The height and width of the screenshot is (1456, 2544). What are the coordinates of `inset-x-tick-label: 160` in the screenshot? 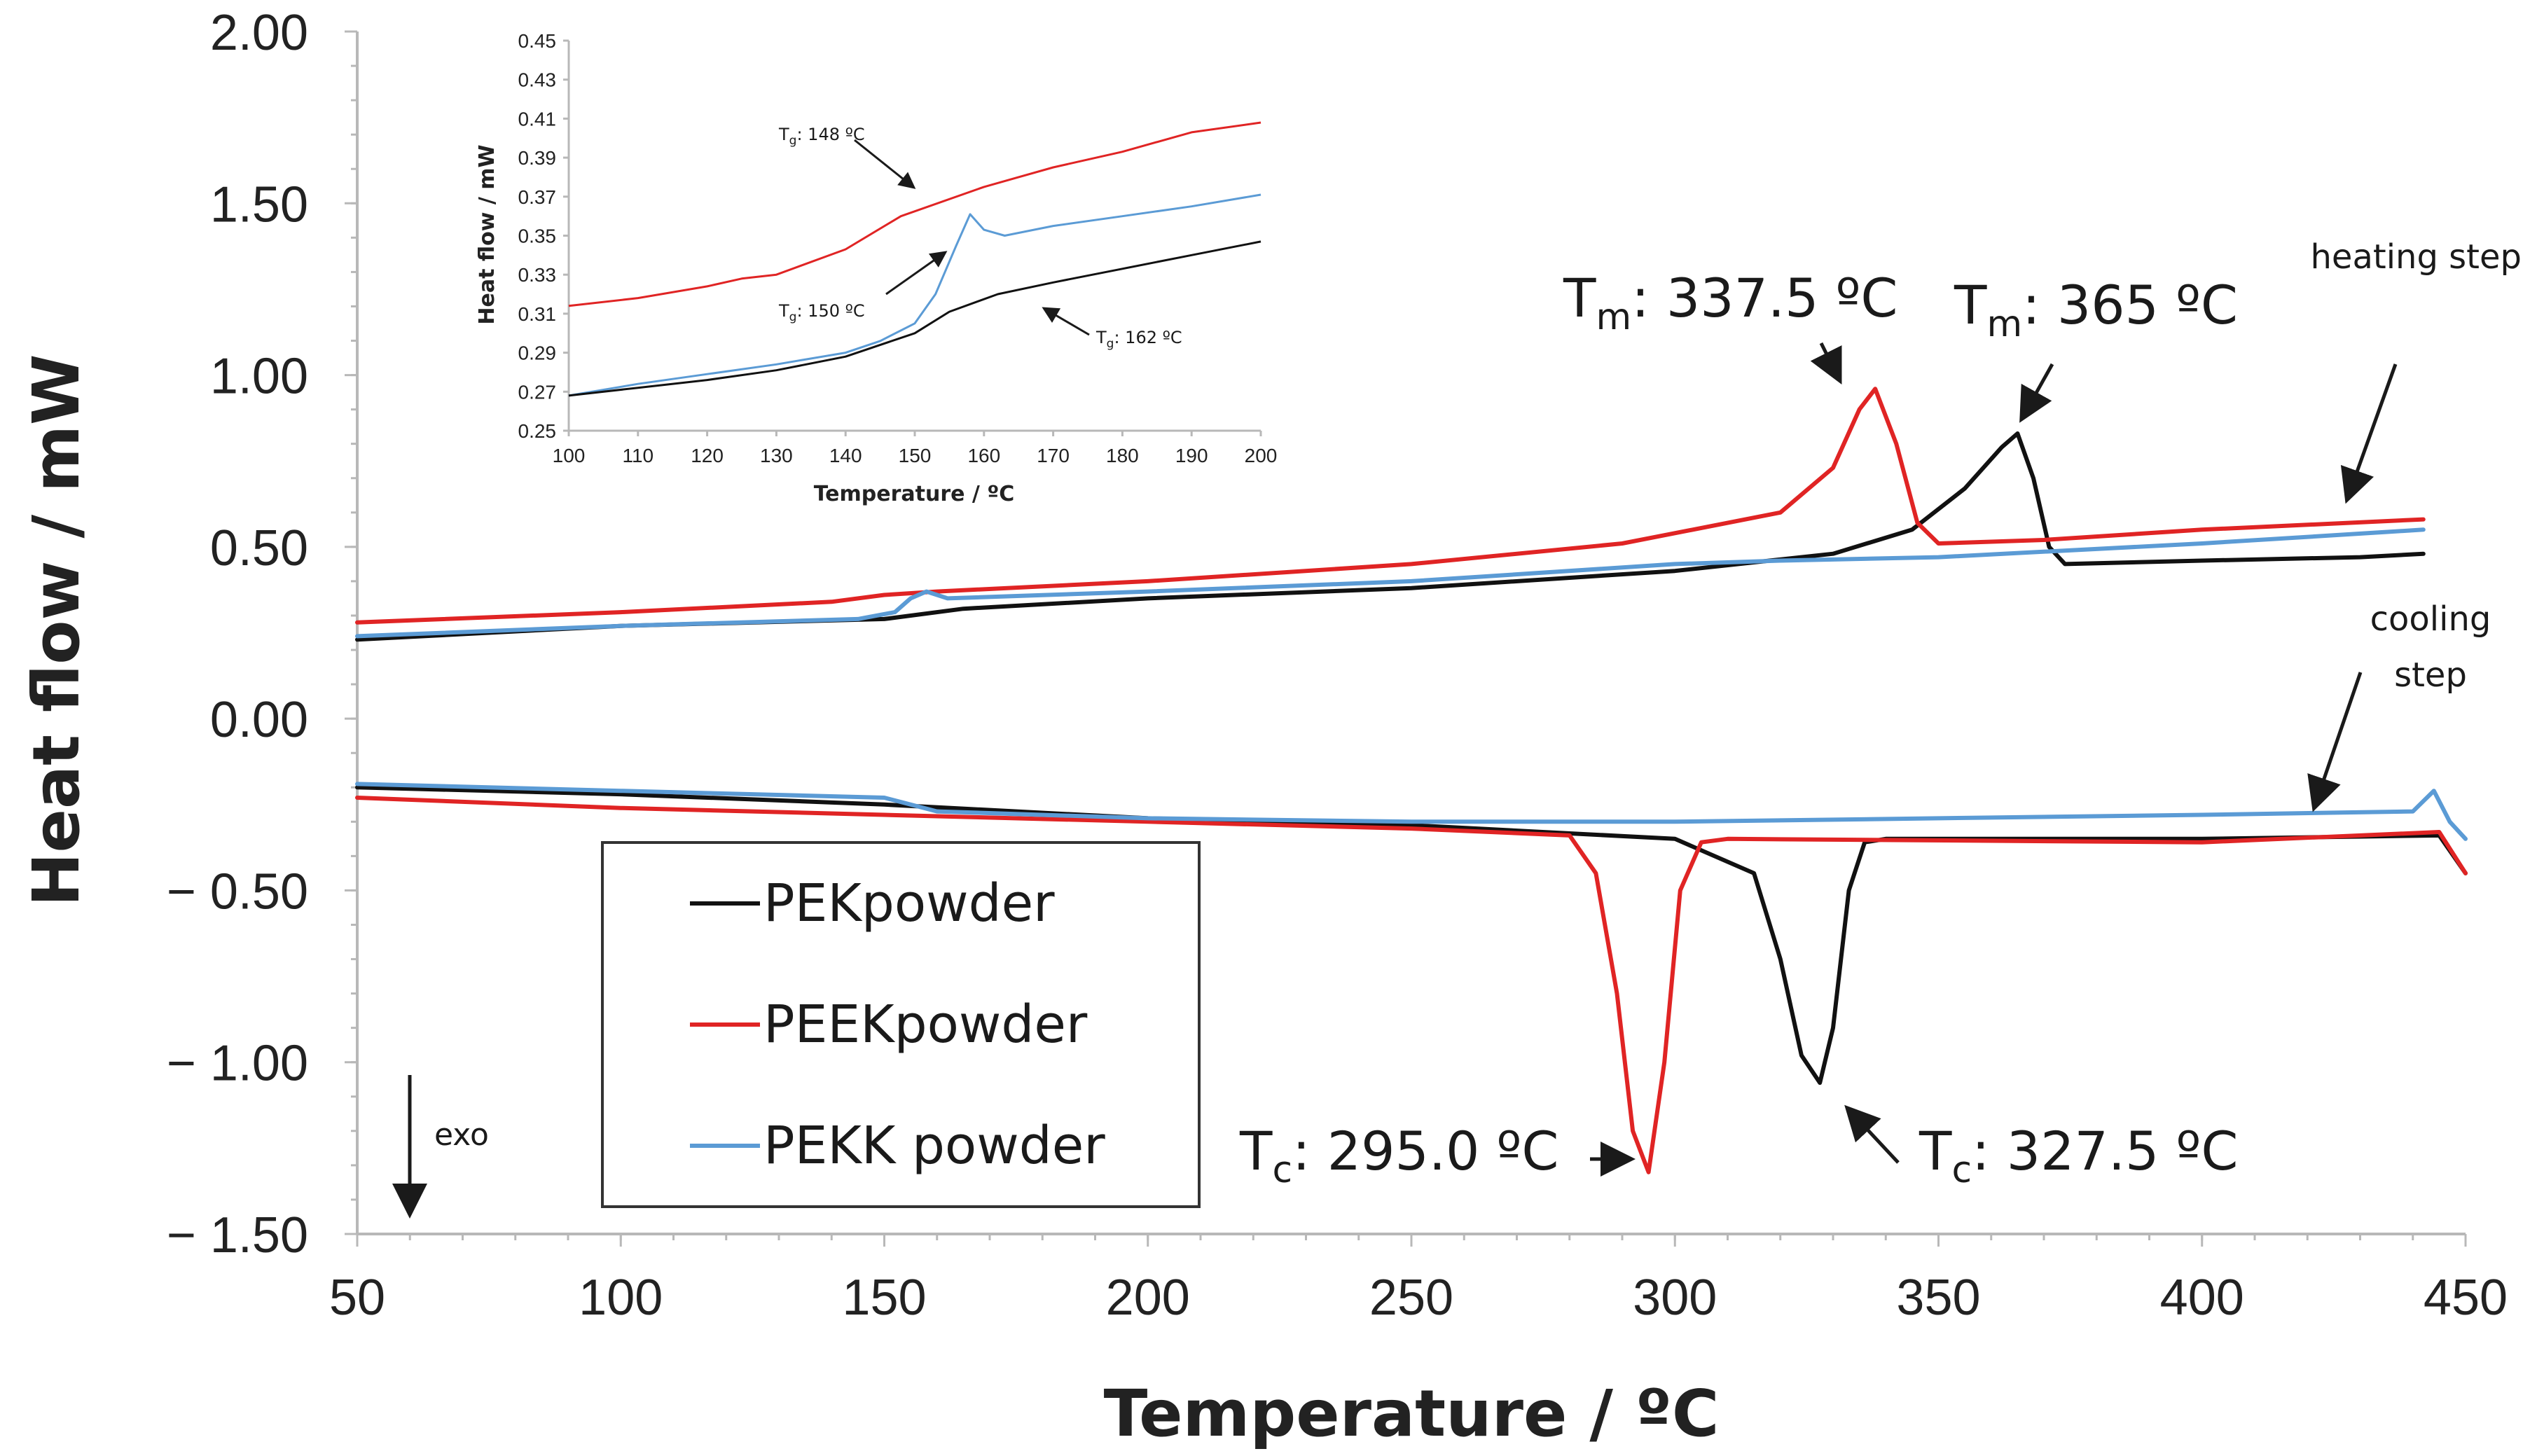 It's located at (983, 456).